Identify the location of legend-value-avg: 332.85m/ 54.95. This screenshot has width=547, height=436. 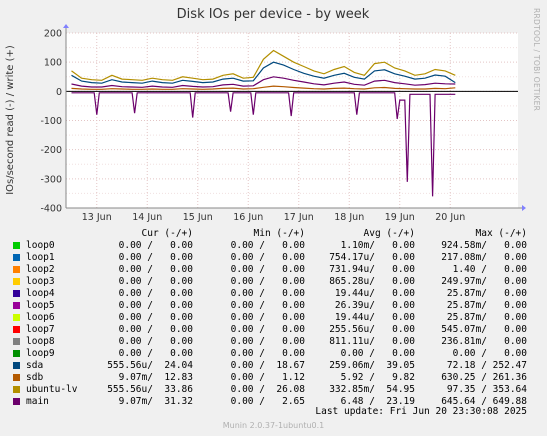
(372, 389).